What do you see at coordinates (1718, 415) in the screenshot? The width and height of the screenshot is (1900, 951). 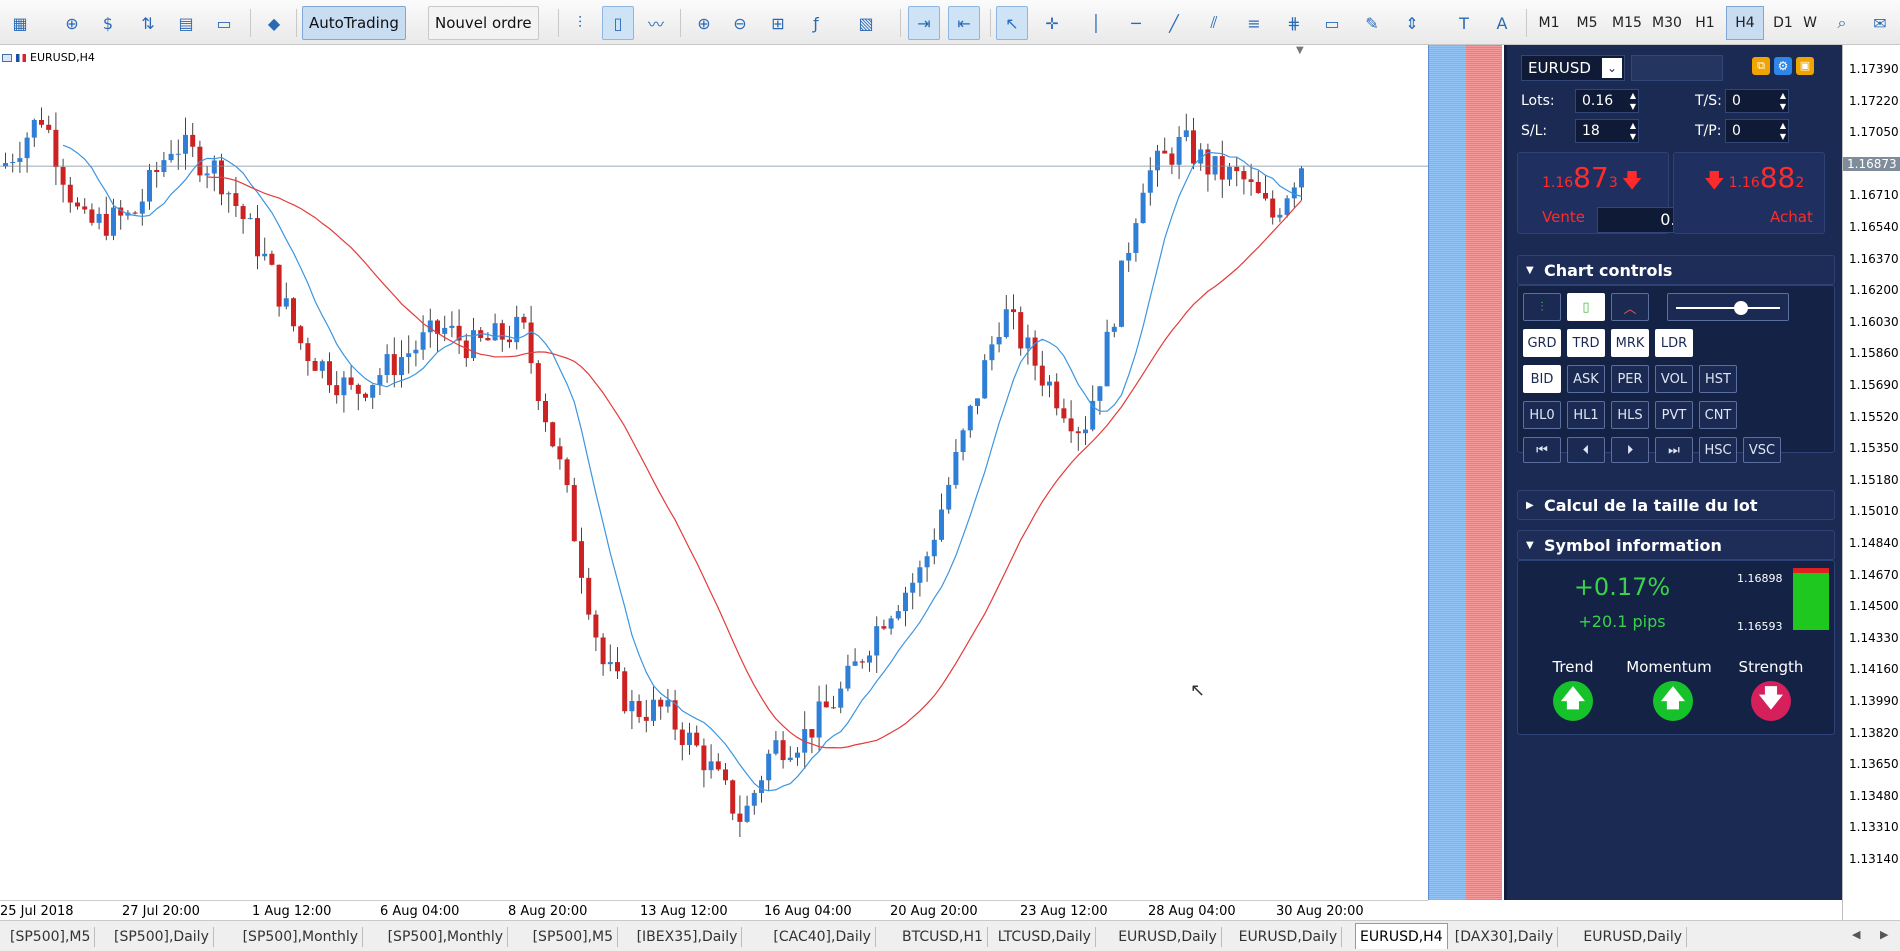 I see `cnt-button: CNT` at bounding box center [1718, 415].